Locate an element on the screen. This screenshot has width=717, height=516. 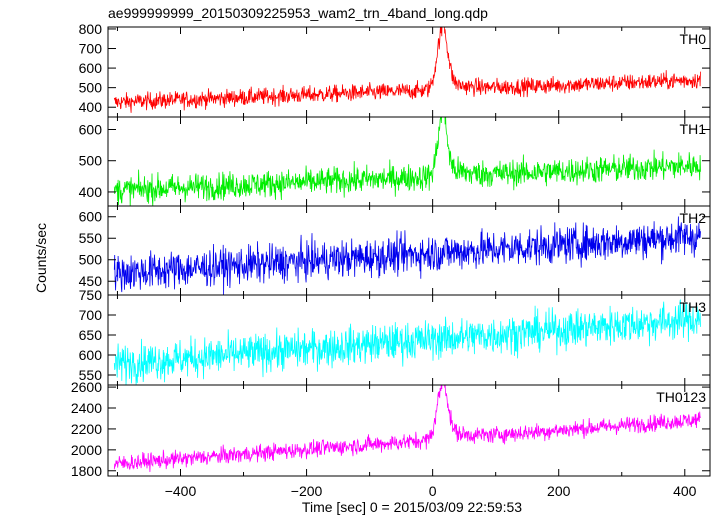
x-axis: −400 −200 0 200 400 is located at coordinates (431, 491).